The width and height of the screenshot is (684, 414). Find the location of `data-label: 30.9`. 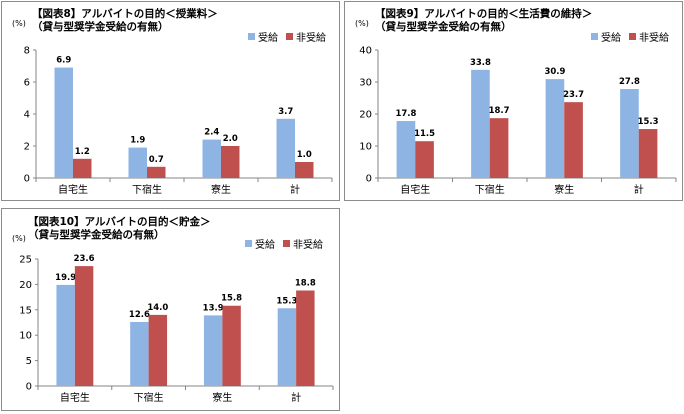

data-label: 30.9 is located at coordinates (554, 72).